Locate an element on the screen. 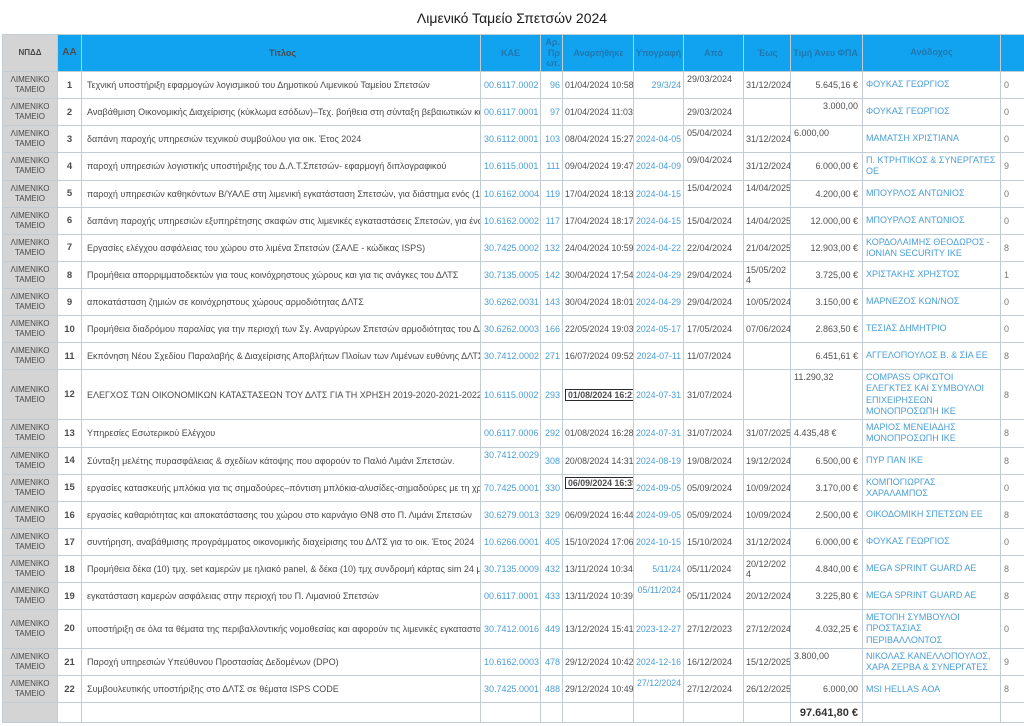  header-contractor: Ανάδοχος is located at coordinates (931, 53).